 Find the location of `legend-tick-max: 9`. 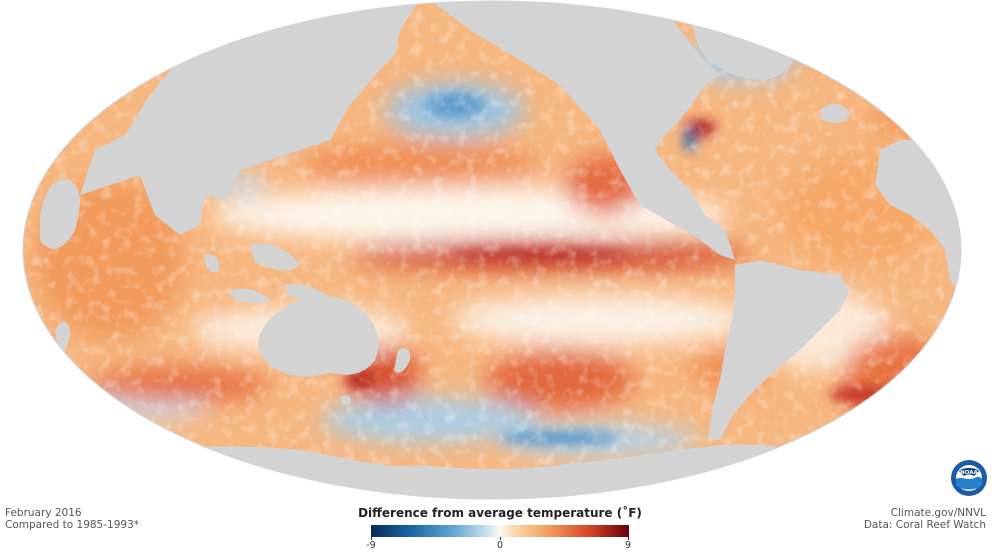

legend-tick-max: 9 is located at coordinates (628, 545).